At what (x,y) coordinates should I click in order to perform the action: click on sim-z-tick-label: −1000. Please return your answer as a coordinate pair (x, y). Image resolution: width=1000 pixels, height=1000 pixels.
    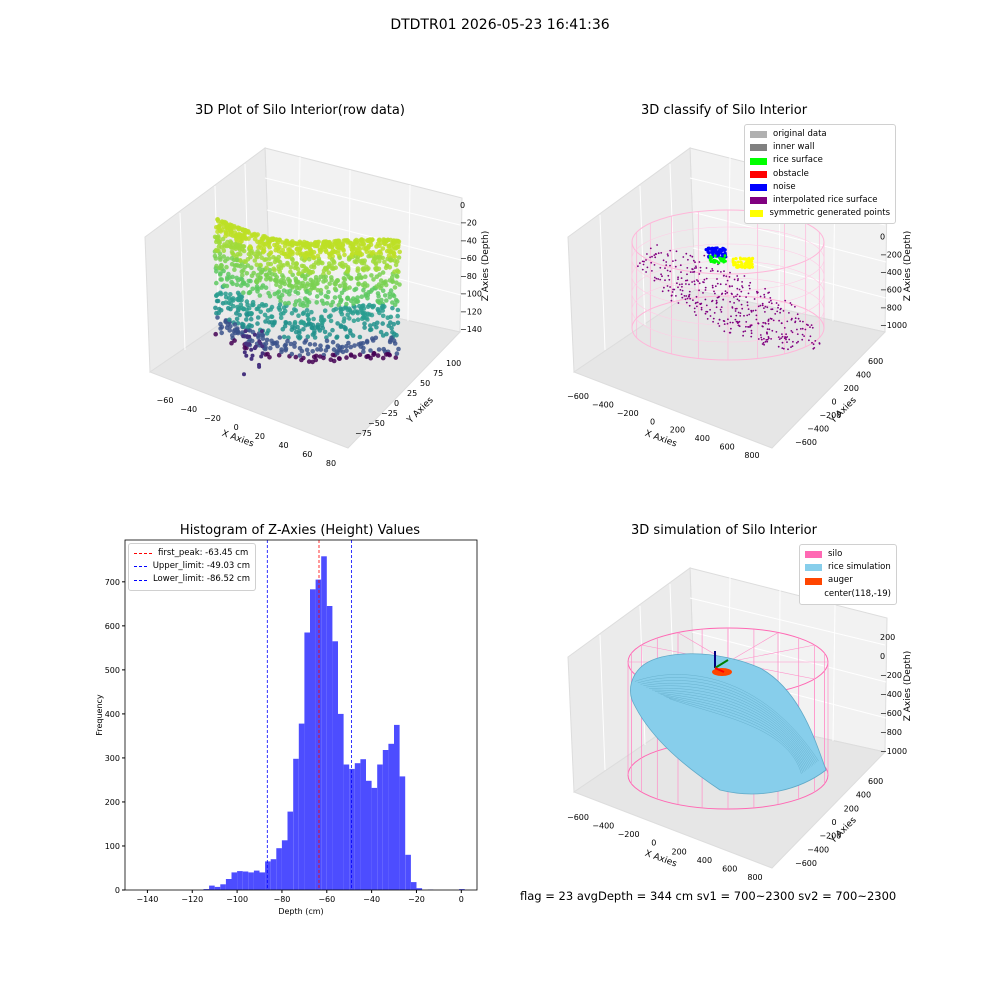
    Looking at the image, I should click on (893, 751).